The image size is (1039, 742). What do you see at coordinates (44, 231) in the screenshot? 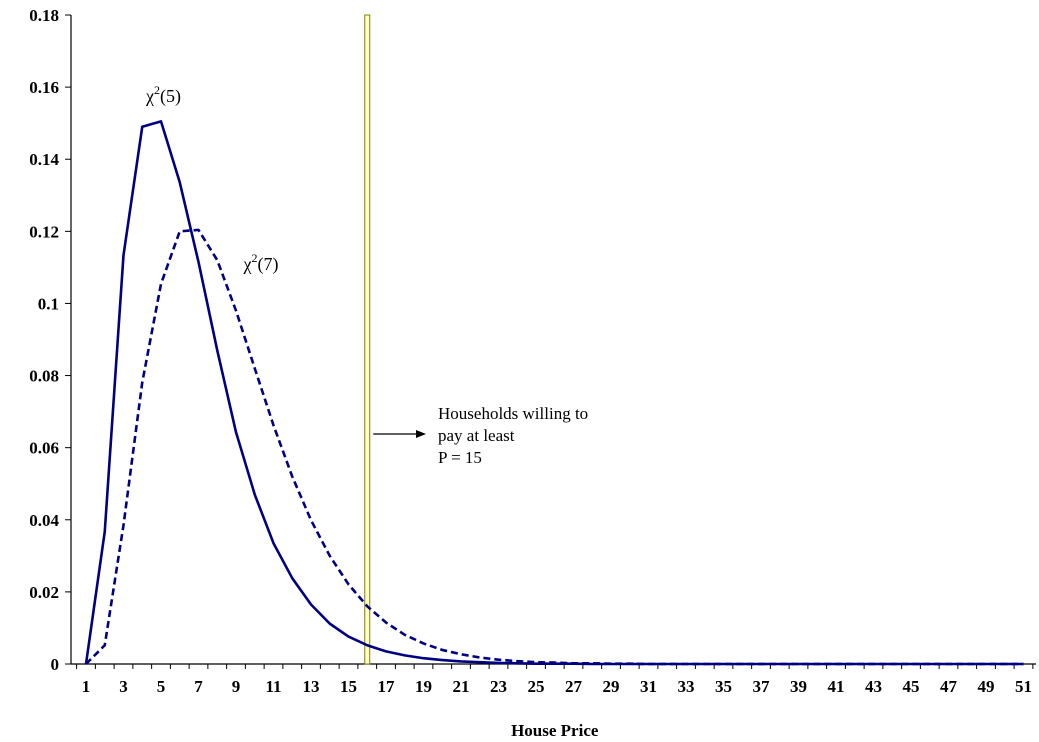
I see `y-tick-label: 0.12` at bounding box center [44, 231].